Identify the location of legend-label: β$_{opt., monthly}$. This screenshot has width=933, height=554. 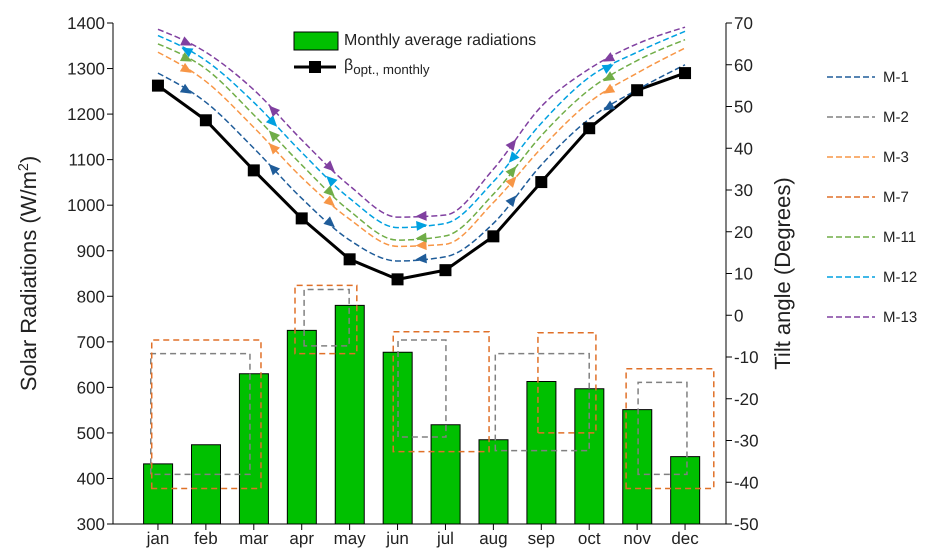
(387, 67).